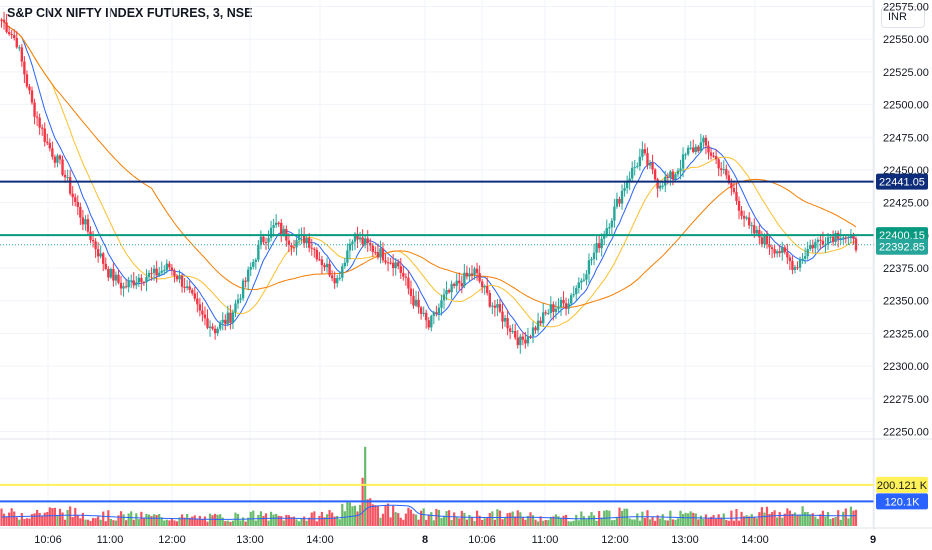 The image size is (932, 550). I want to click on volume-pane, so click(429, 486).